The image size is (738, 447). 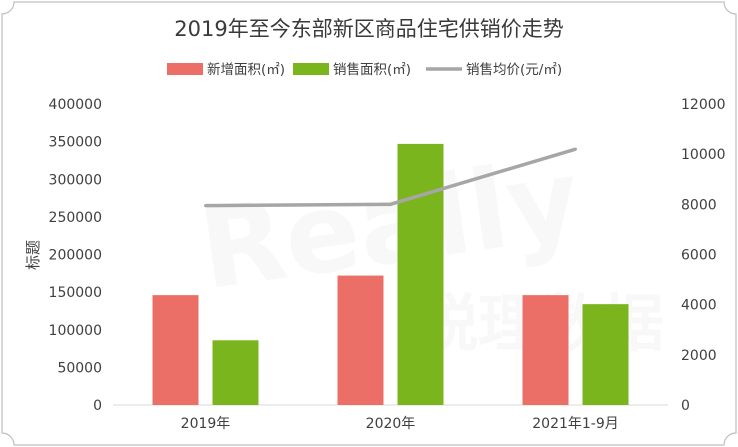 What do you see at coordinates (246, 70) in the screenshot?
I see `legend-label-0: 新增面积(㎡)` at bounding box center [246, 70].